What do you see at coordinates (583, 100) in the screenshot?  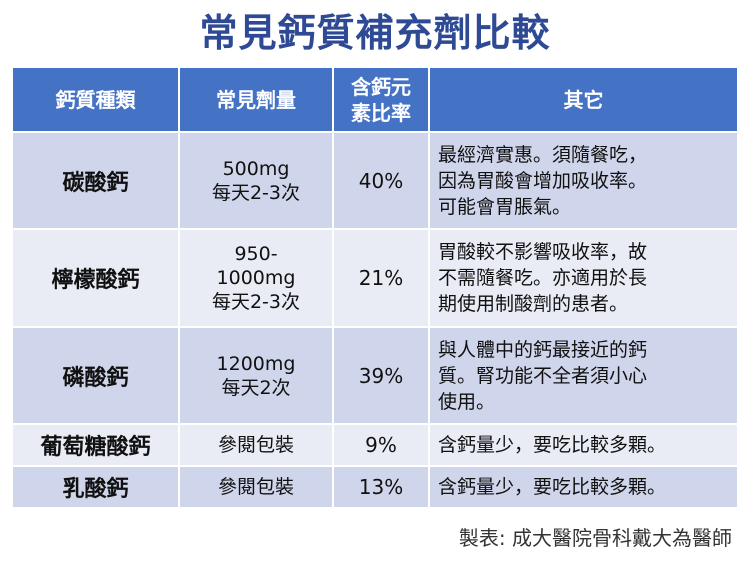 I see `header-other: 其它` at bounding box center [583, 100].